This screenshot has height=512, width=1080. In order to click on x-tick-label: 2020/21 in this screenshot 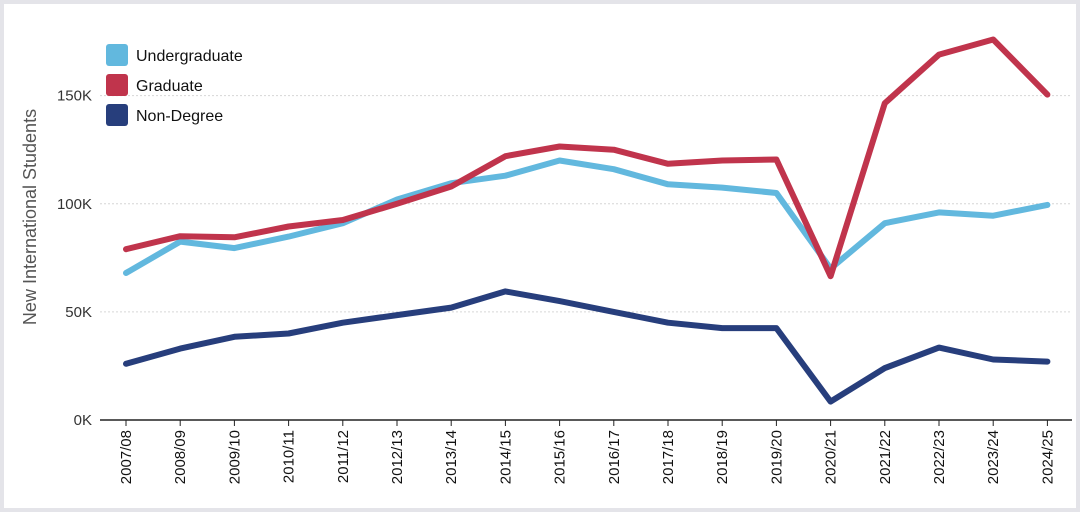, I will do `click(831, 457)`.